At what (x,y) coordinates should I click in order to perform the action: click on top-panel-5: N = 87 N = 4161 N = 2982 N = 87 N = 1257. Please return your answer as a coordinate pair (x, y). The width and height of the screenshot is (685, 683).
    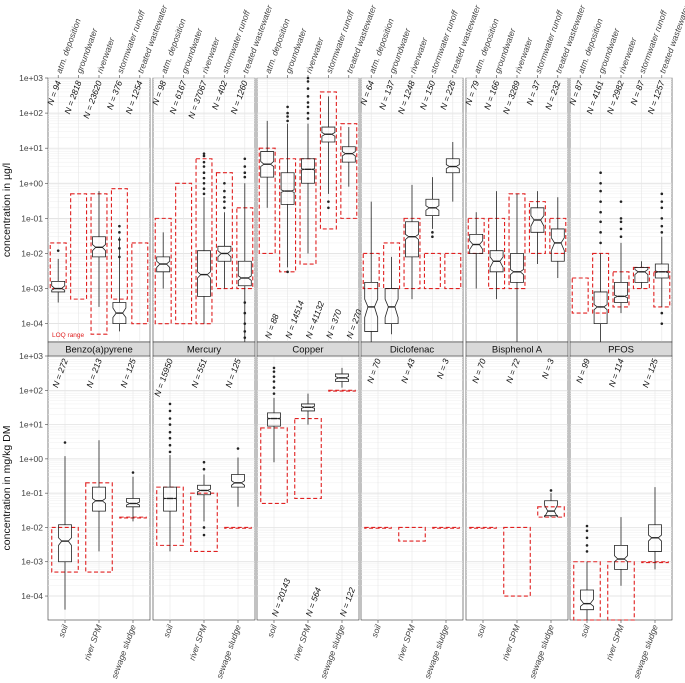
    Looking at the image, I should click on (620, 213).